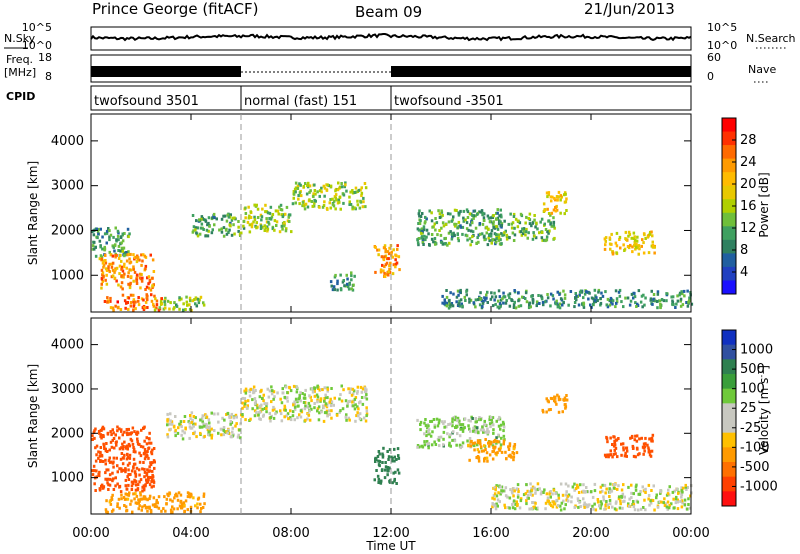 The width and height of the screenshot is (800, 554). What do you see at coordinates (67, 275) in the screenshot?
I see `range-tick-label: 1000` at bounding box center [67, 275].